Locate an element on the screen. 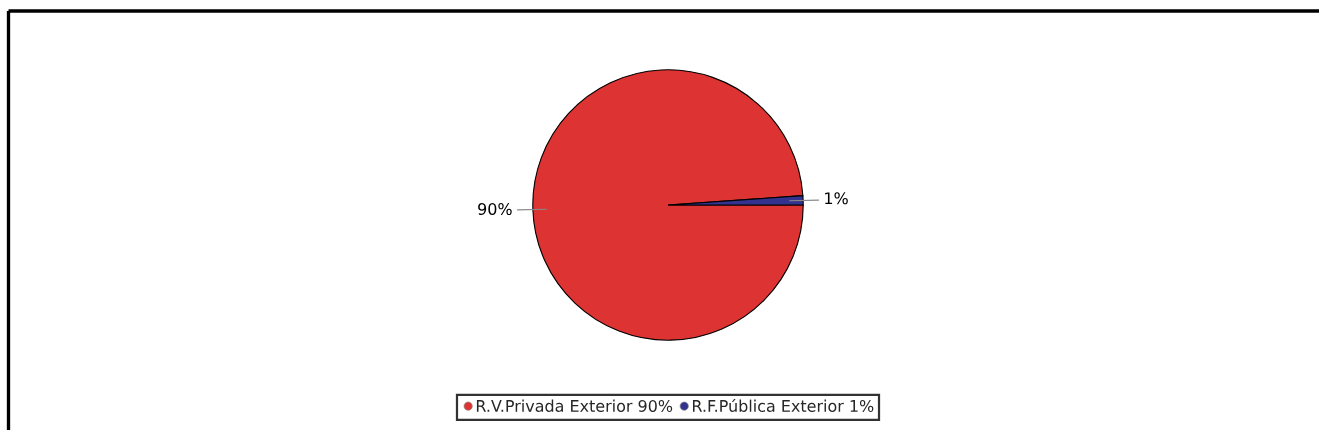 The image size is (1319, 430). legend-label: R.F.Pública Exterior 1% is located at coordinates (783, 405).